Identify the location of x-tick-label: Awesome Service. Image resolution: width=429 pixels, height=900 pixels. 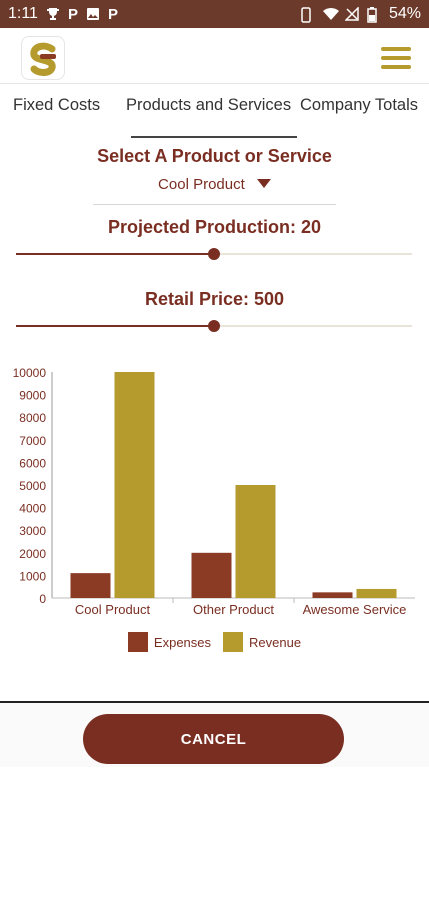
(355, 609).